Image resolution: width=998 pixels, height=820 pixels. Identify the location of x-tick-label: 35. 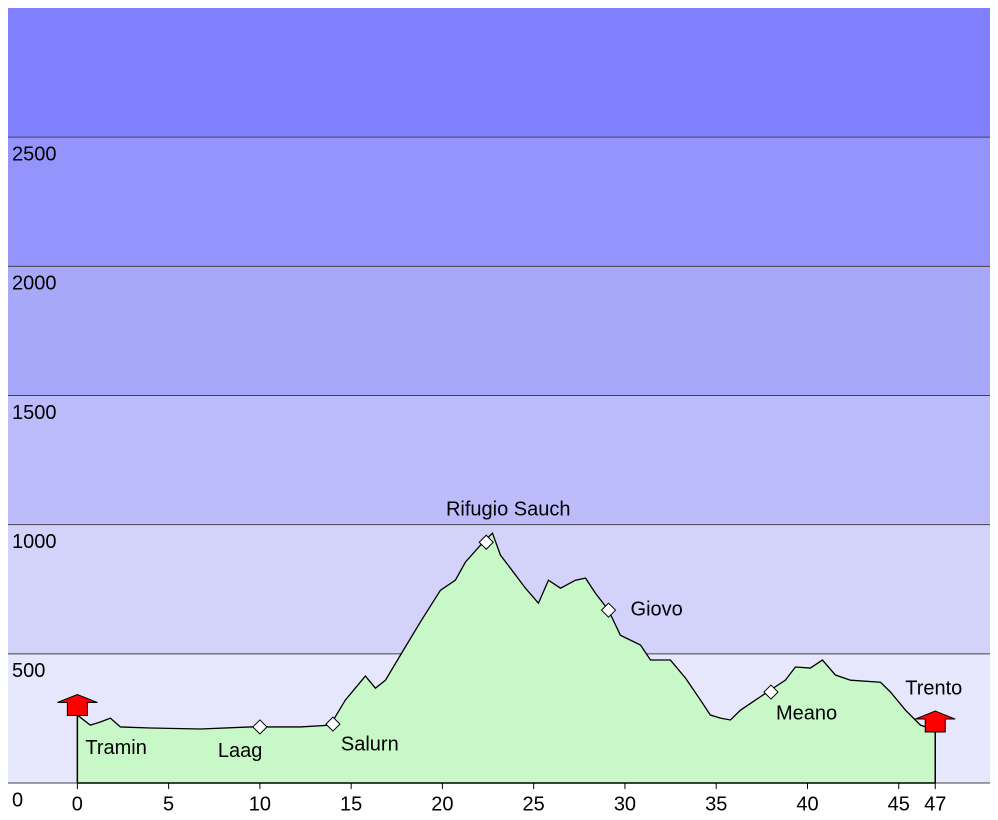
(716, 804).